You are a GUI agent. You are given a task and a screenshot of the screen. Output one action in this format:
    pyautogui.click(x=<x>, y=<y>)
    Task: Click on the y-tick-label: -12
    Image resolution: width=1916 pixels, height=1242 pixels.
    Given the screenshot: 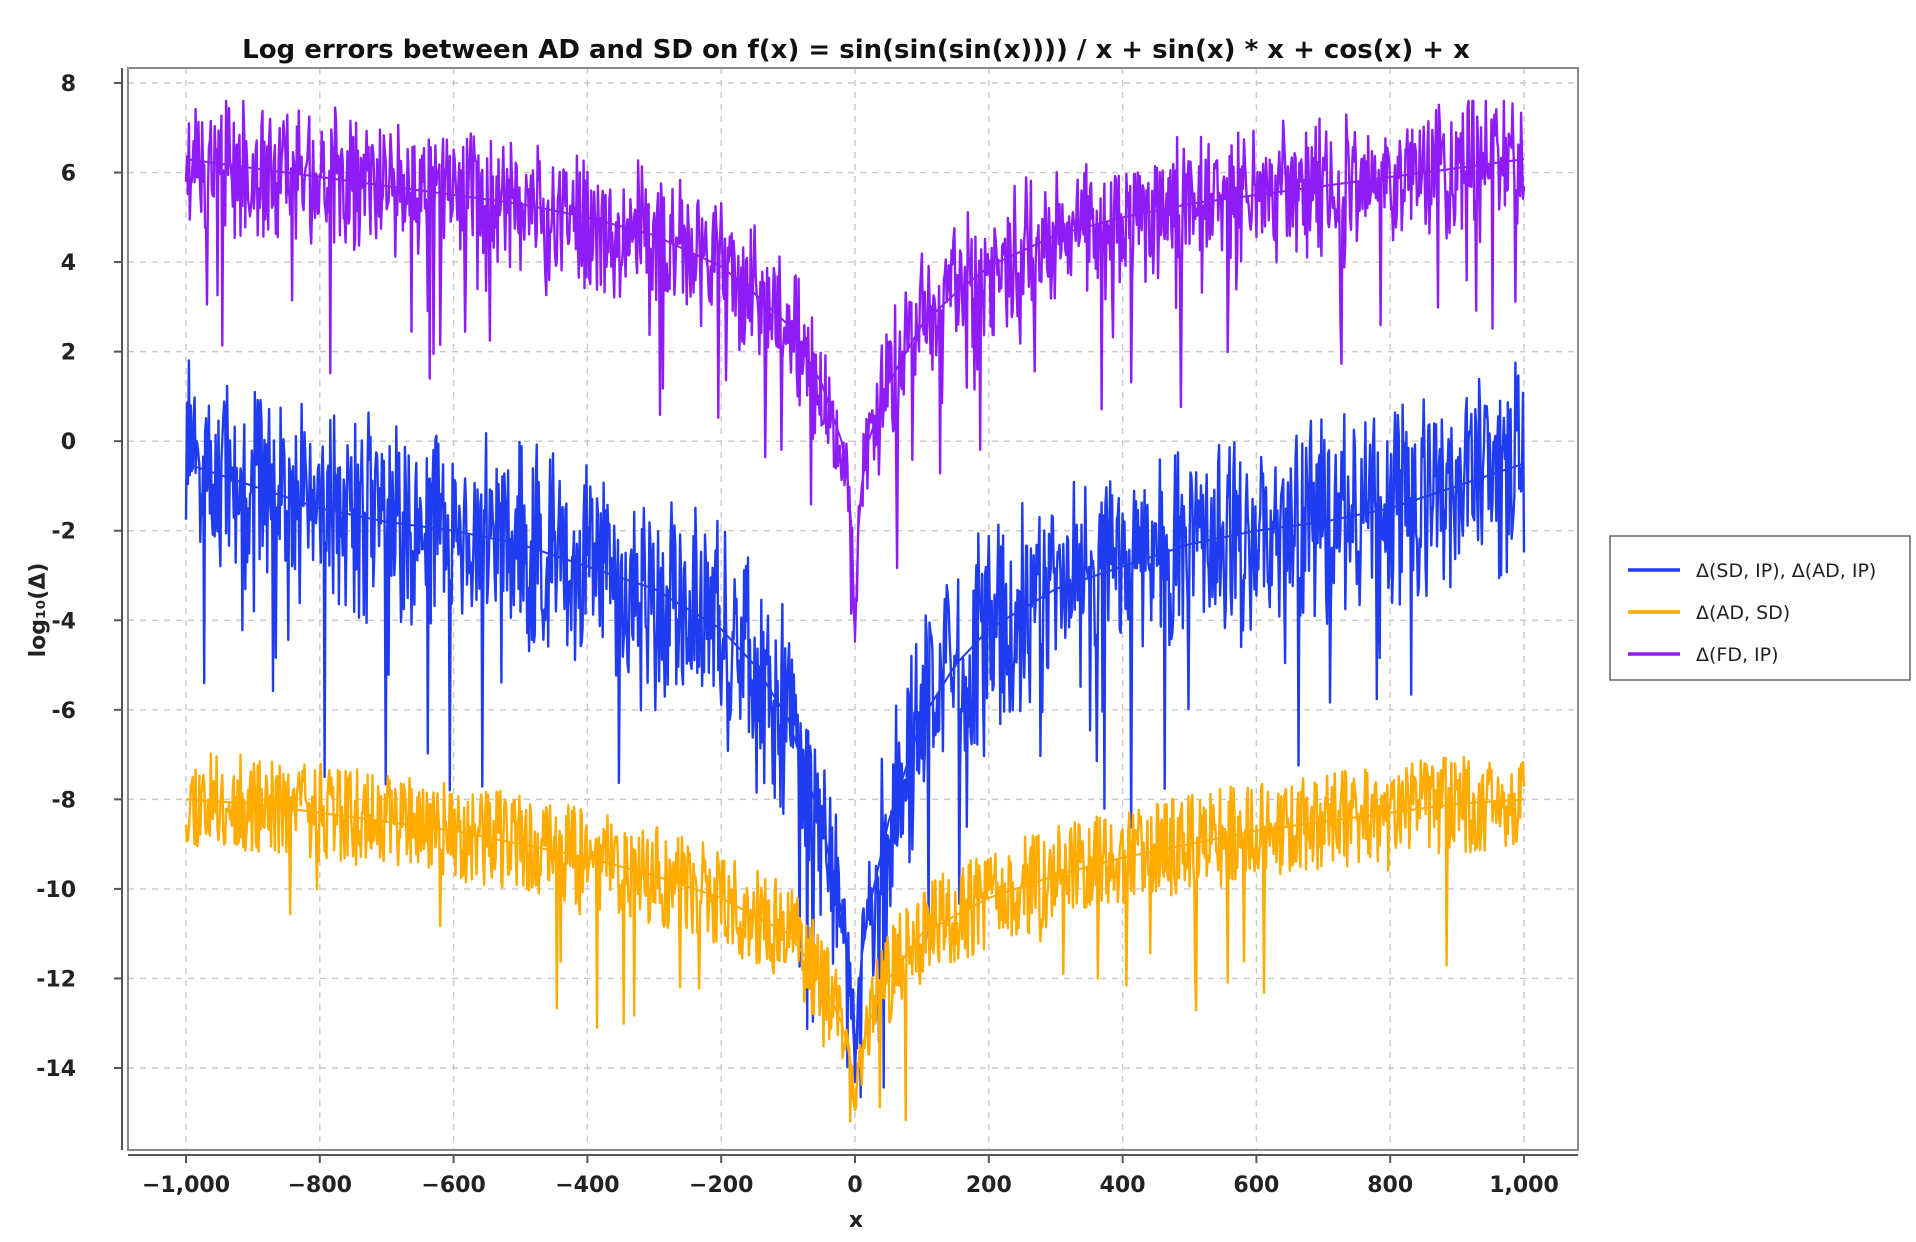 What is the action you would take?
    pyautogui.click(x=56, y=979)
    